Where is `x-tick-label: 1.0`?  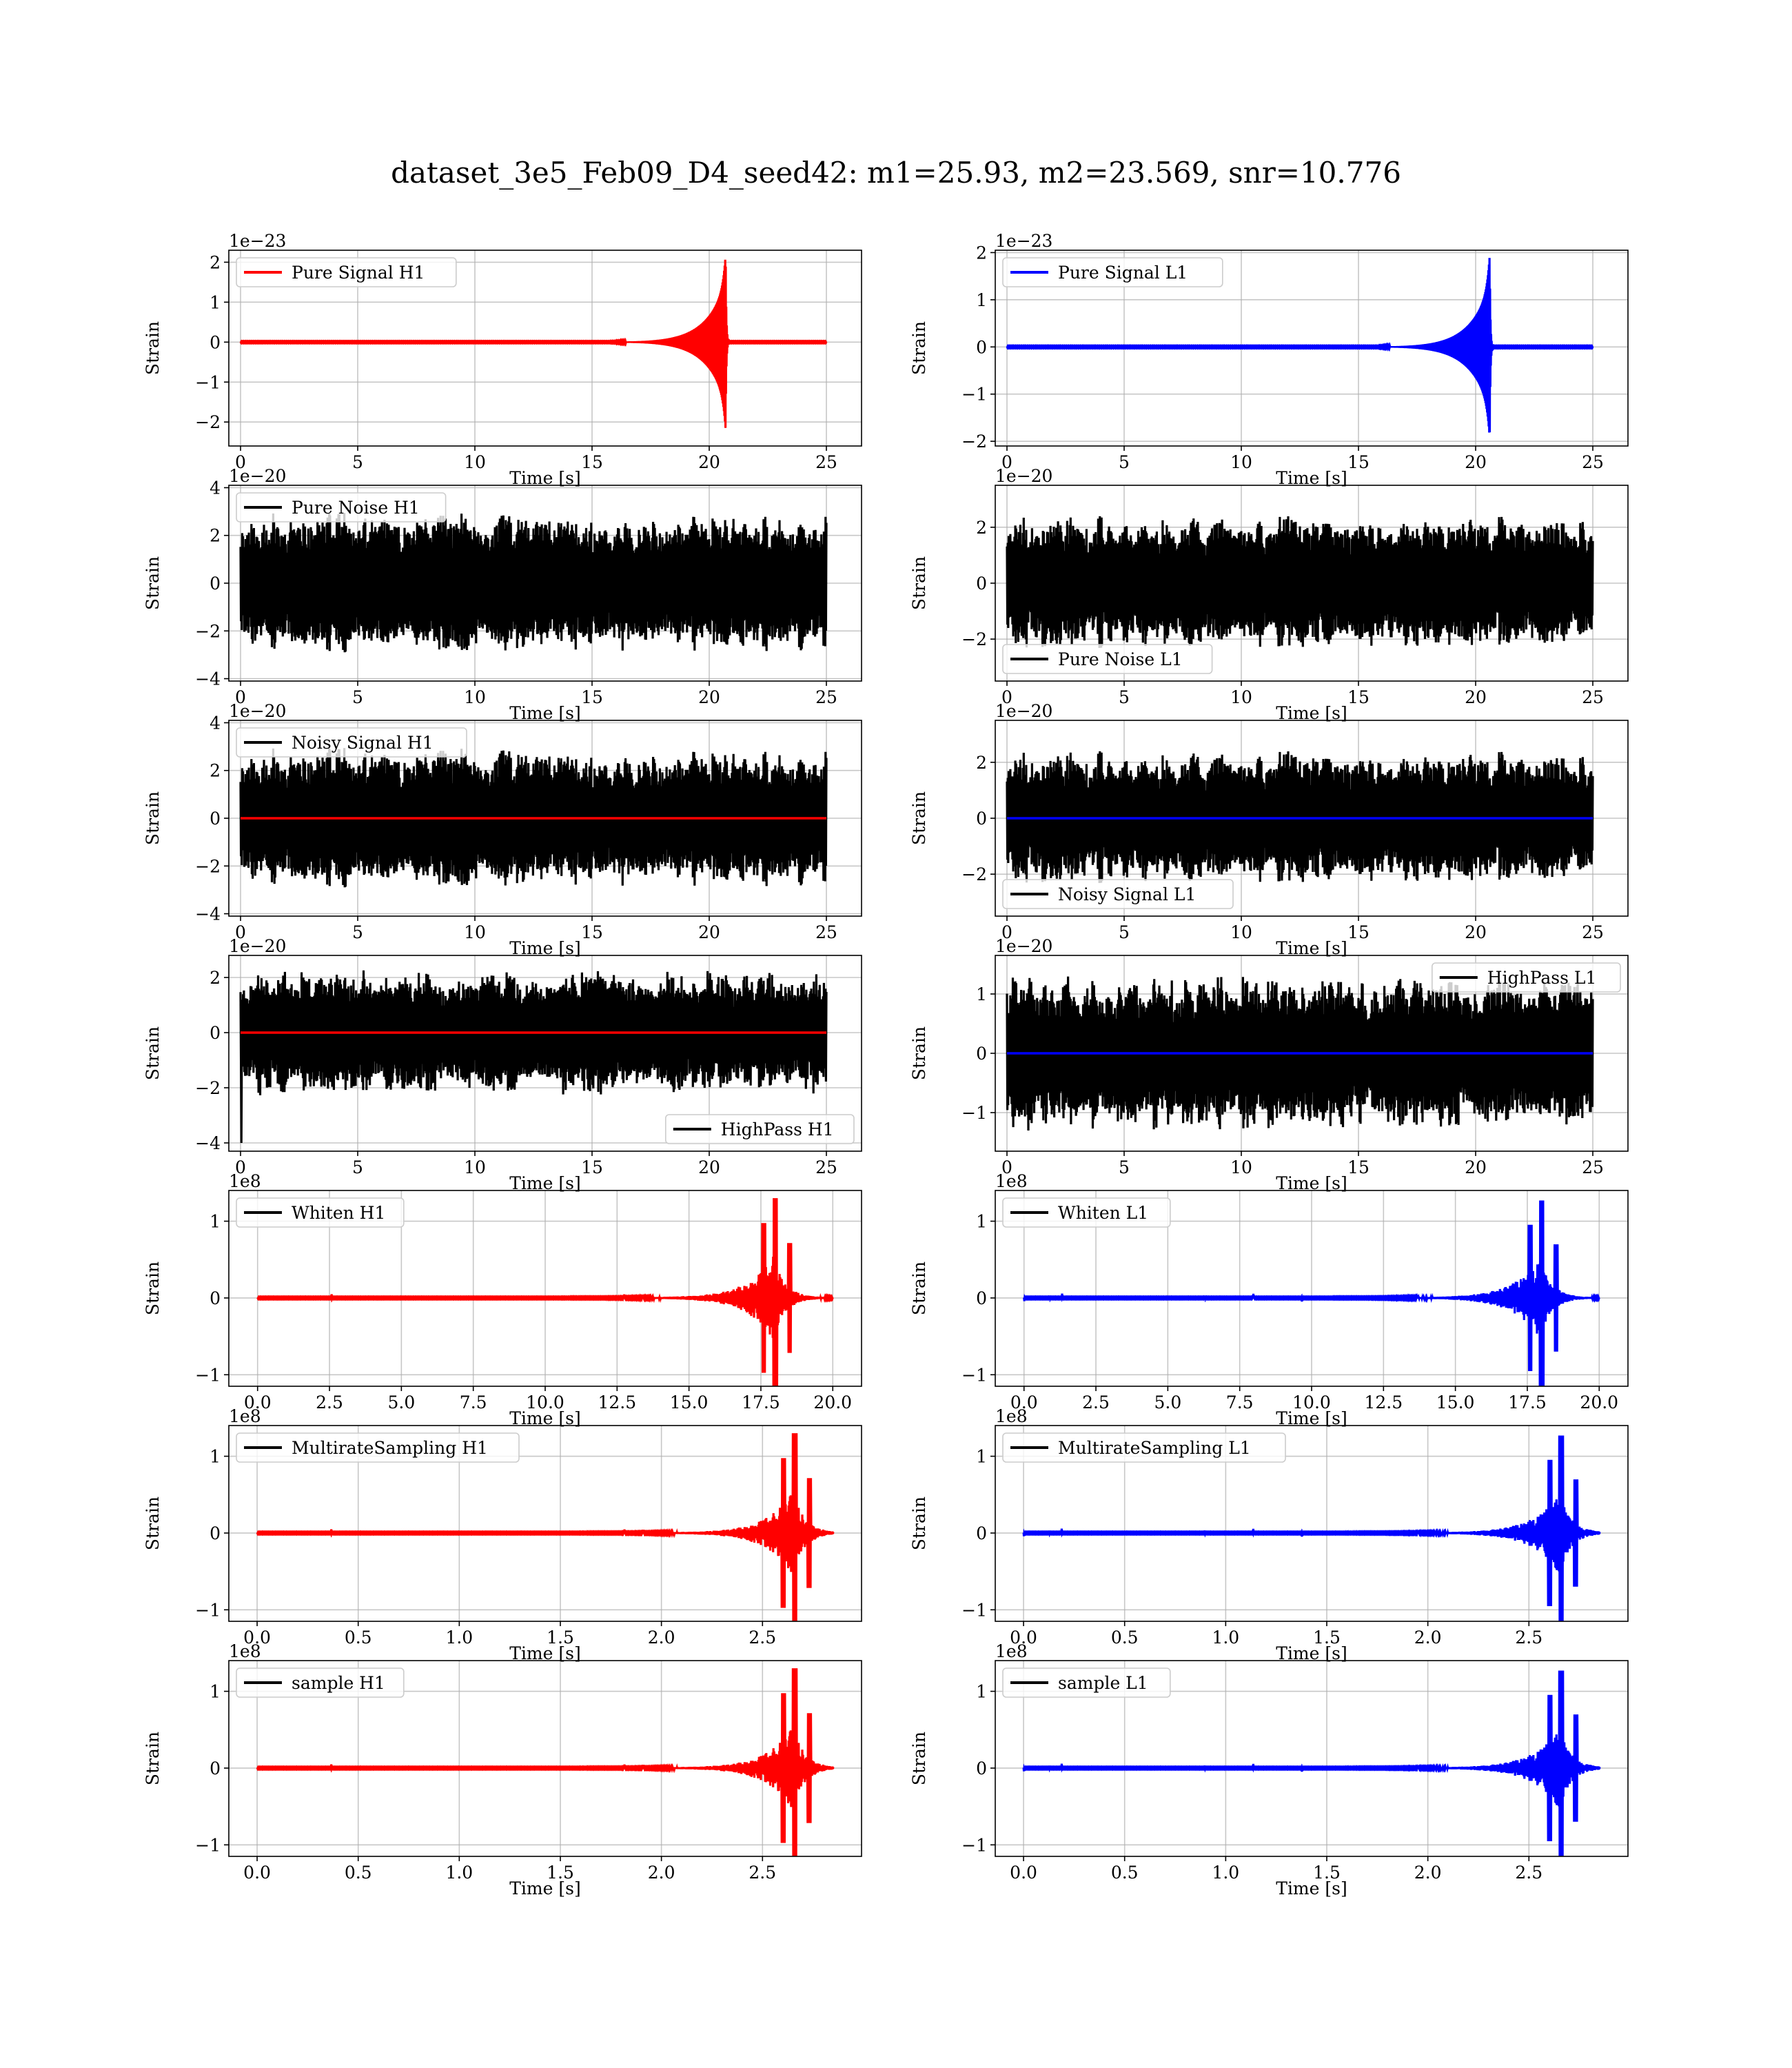 x-tick-label: 1.0 is located at coordinates (1225, 1638).